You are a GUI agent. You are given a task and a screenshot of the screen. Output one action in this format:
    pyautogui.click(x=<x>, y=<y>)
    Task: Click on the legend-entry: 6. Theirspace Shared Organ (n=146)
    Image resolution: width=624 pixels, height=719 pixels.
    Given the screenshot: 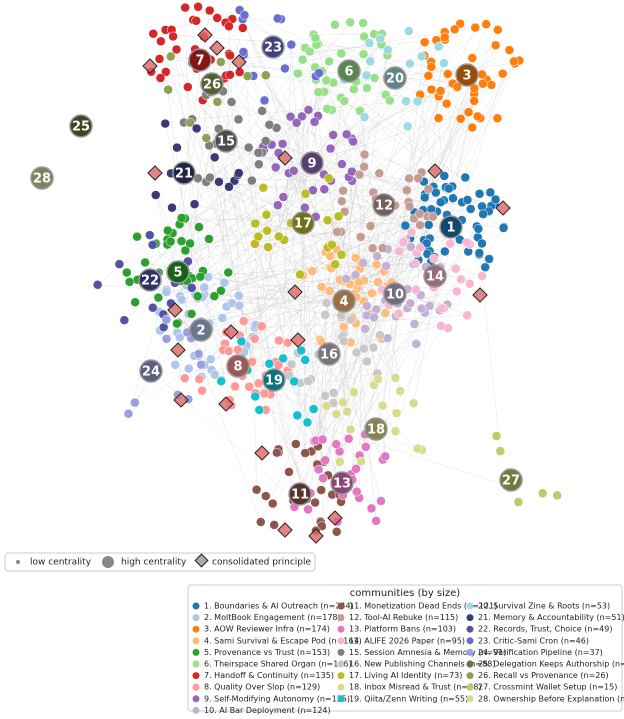 What is the action you would take?
    pyautogui.click(x=278, y=664)
    